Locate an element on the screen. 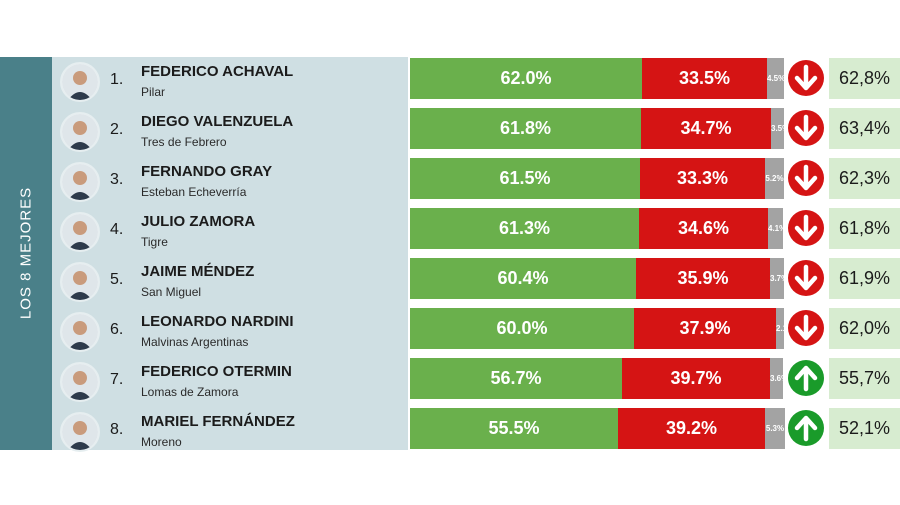 The height and width of the screenshot is (505, 900). data-label: 35.9% is located at coordinates (703, 278).